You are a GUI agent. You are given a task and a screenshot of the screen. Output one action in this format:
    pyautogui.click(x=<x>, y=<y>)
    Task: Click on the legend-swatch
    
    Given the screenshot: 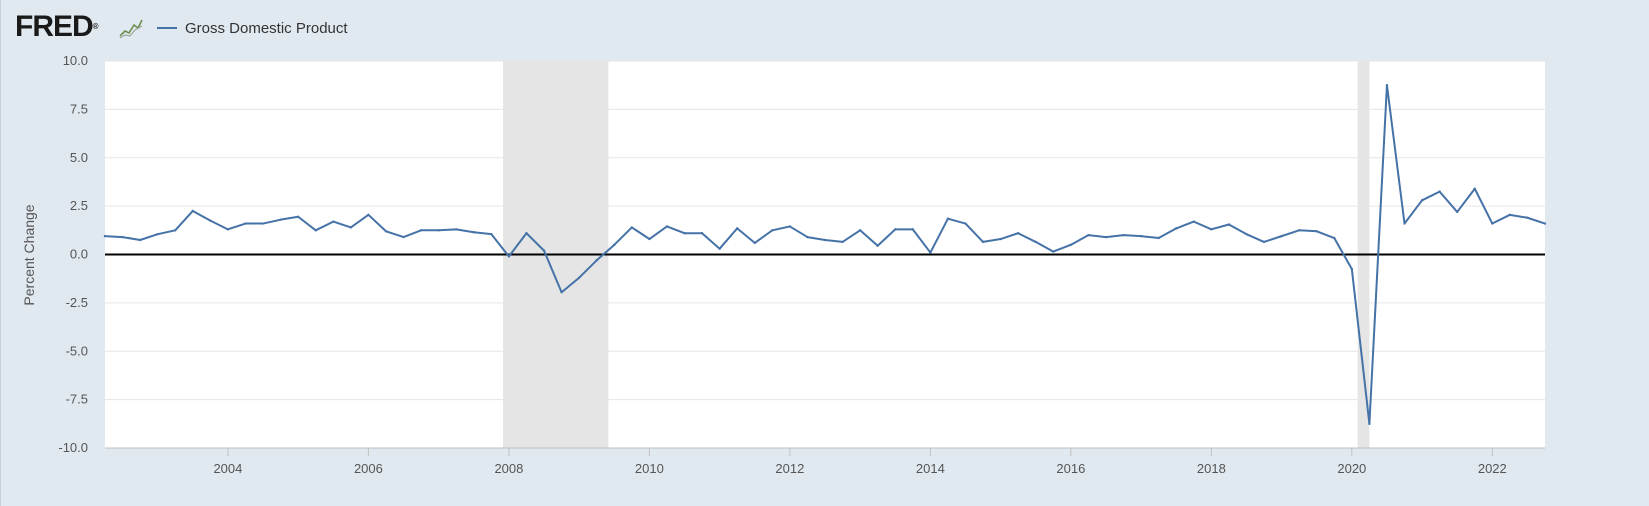 What is the action you would take?
    pyautogui.click(x=167, y=28)
    